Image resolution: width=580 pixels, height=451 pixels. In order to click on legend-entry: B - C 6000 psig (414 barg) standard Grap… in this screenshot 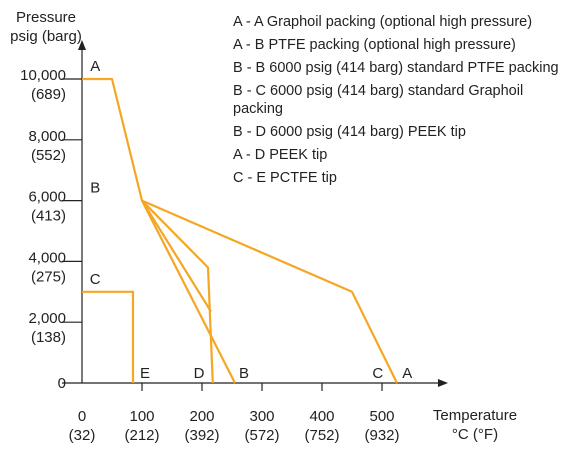, I will do `click(378, 100)`.